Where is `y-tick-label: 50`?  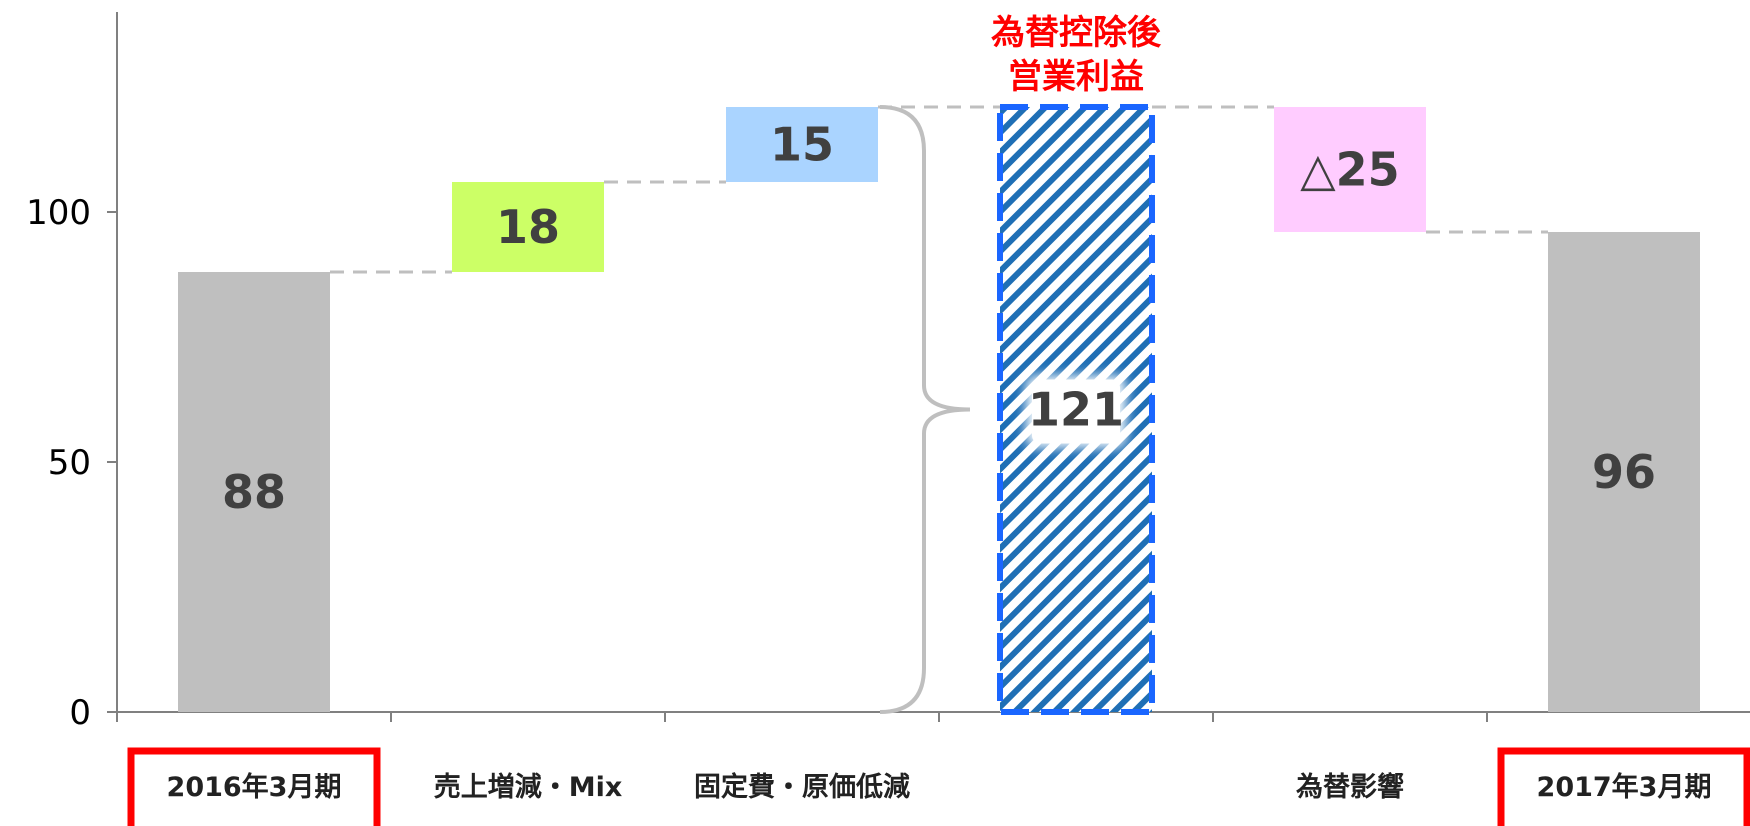 y-tick-label: 50 is located at coordinates (69, 463).